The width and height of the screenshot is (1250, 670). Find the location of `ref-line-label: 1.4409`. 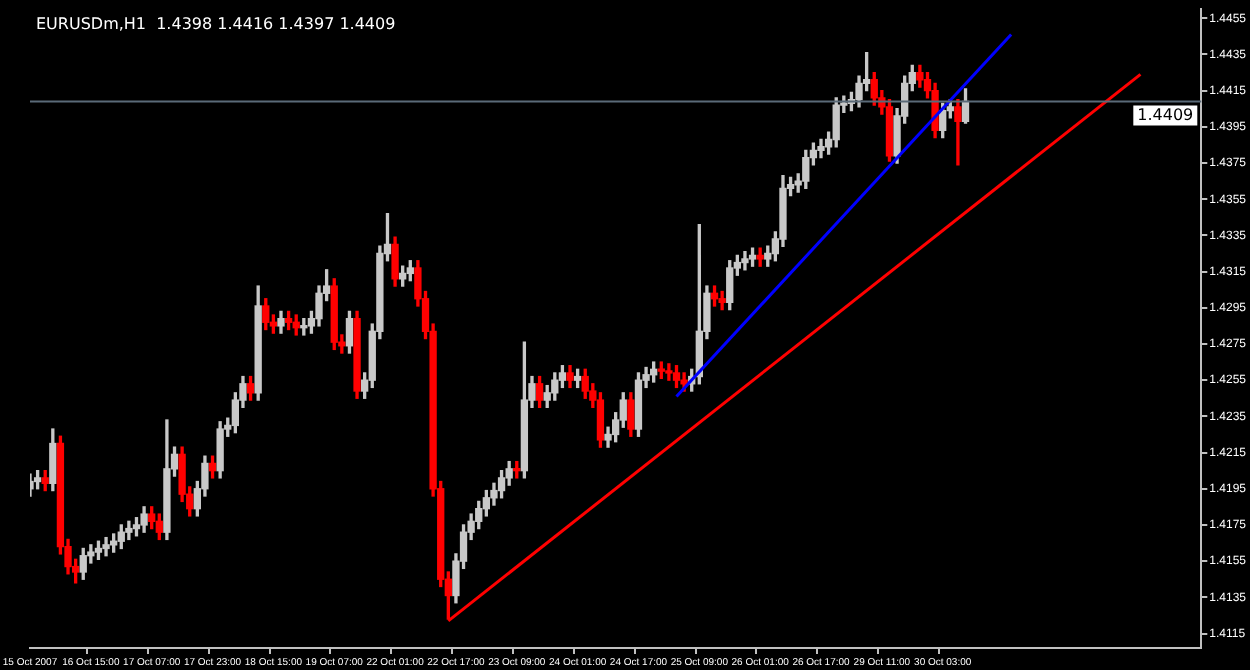

ref-line-label: 1.4409 is located at coordinates (1165, 114).